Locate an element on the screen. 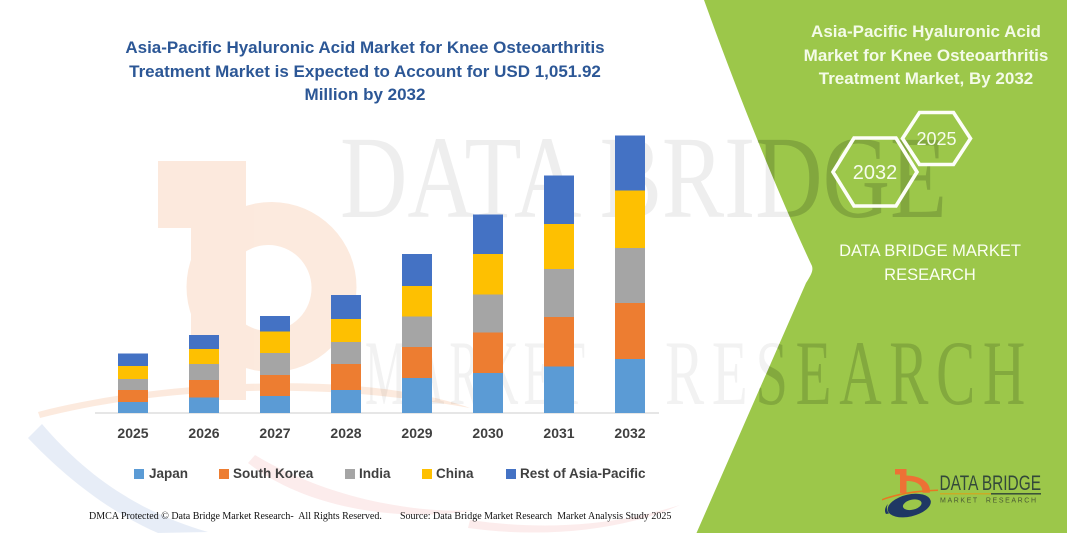 This screenshot has width=1067, height=533. svg-text: 2025 is located at coordinates (936, 139).